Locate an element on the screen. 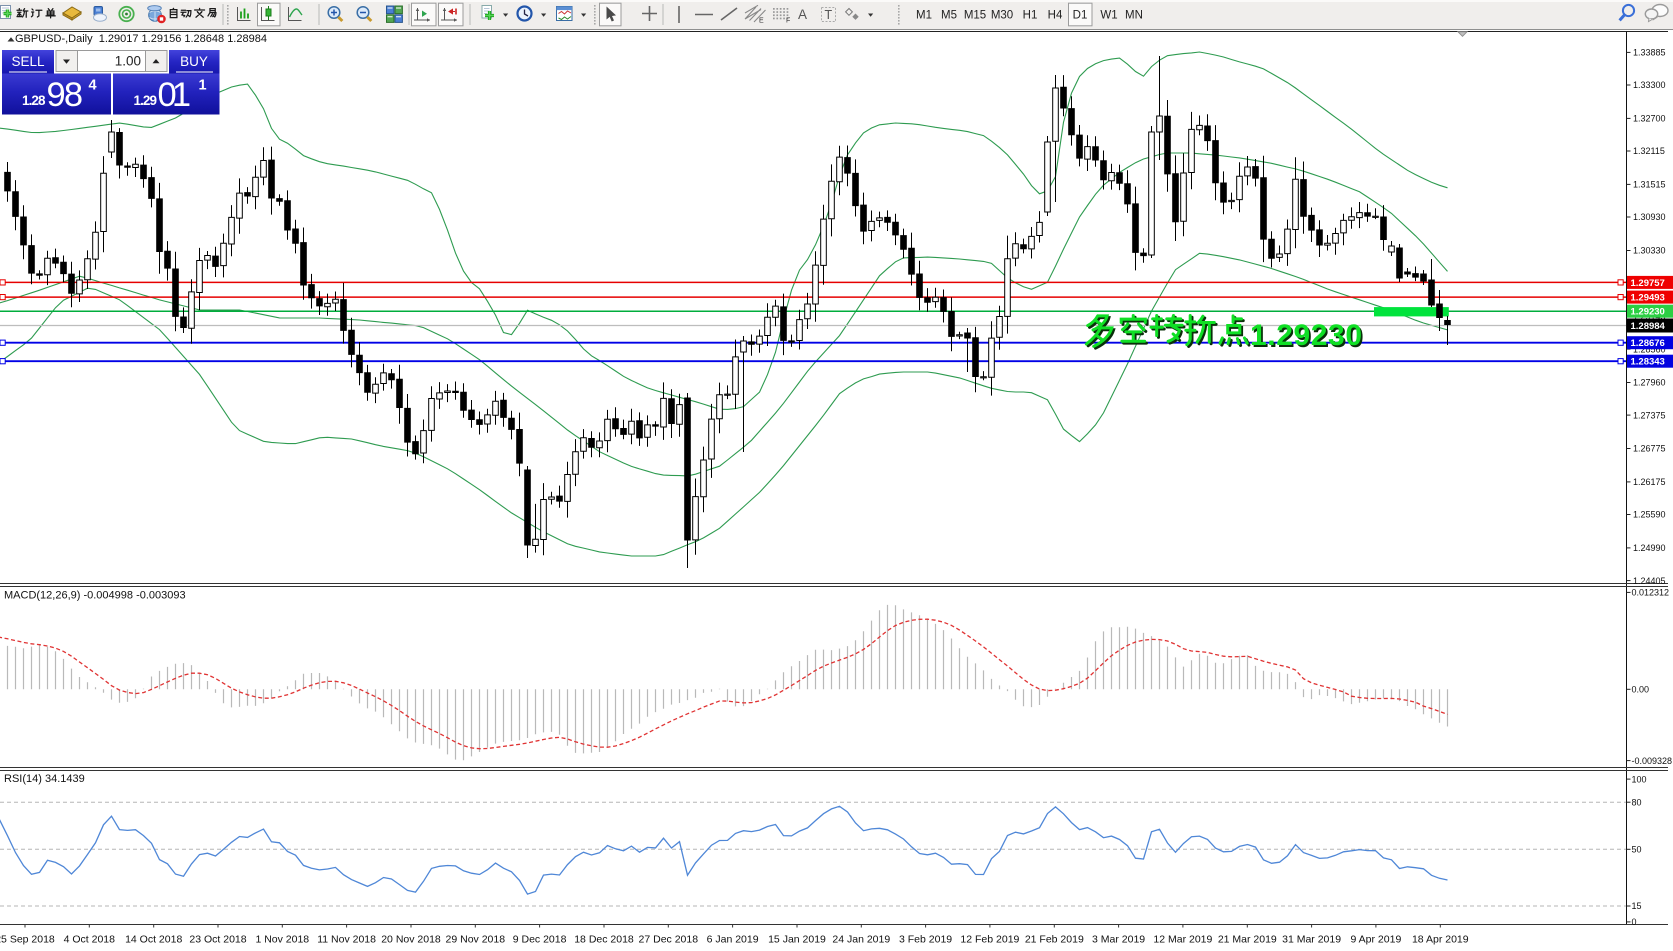 The height and width of the screenshot is (951, 1673). svg-text: 1.24990 is located at coordinates (1649, 548).